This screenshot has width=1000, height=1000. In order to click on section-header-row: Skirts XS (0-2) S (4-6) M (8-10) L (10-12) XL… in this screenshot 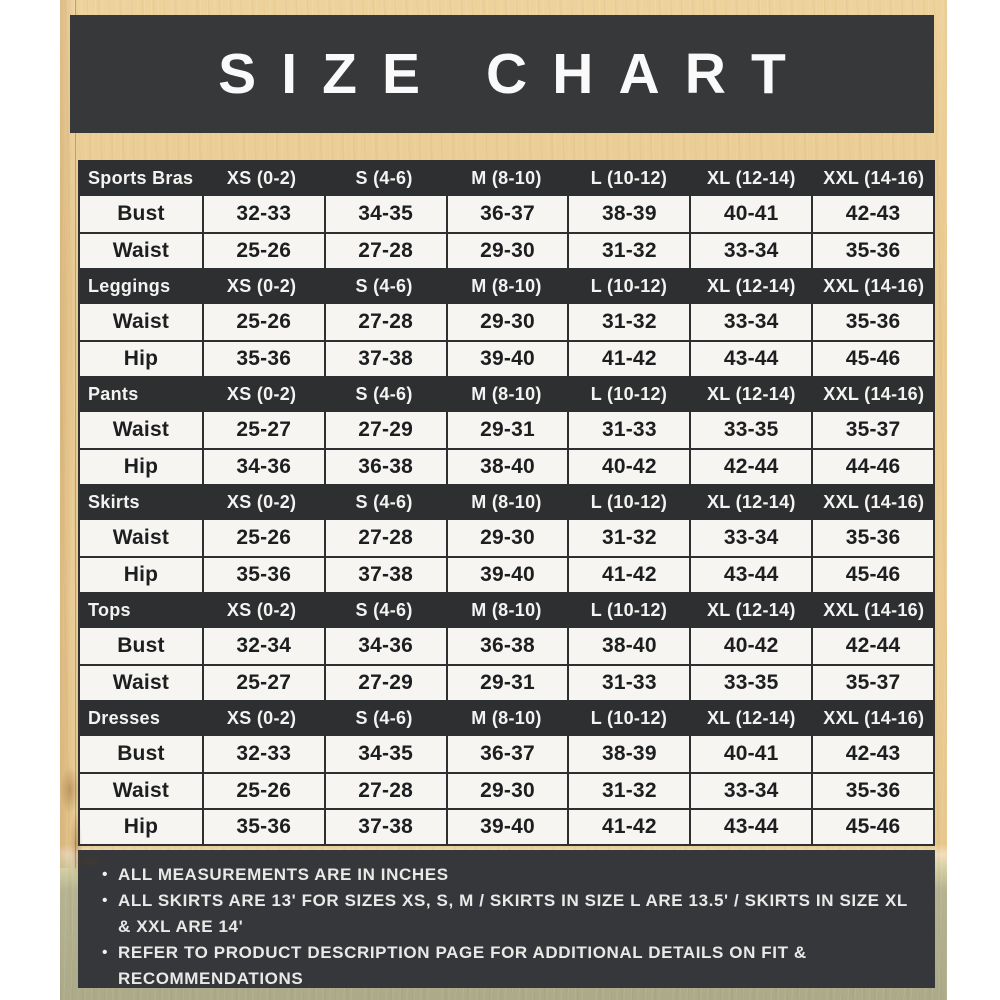, I will do `click(506, 502)`.